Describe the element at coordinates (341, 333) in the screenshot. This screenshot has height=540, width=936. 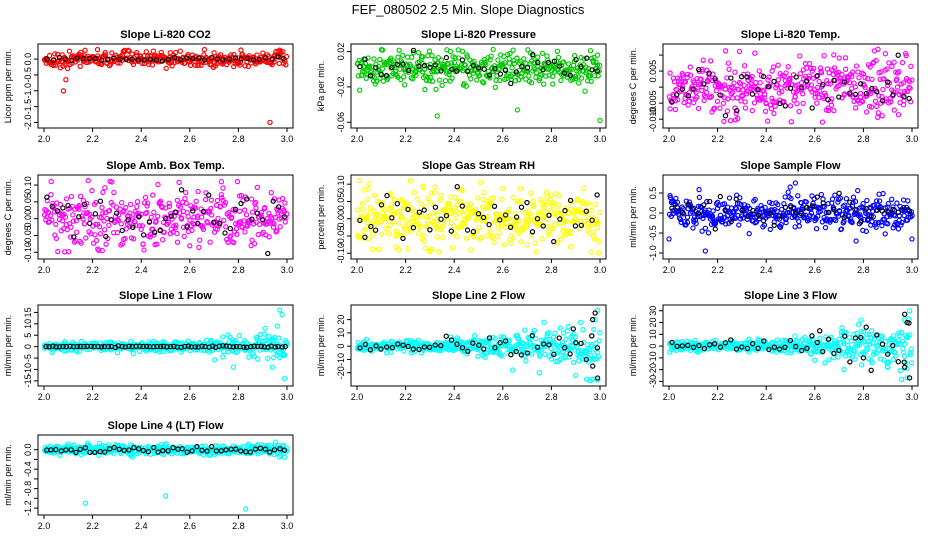
I see `y-tick-label: 10` at that location.